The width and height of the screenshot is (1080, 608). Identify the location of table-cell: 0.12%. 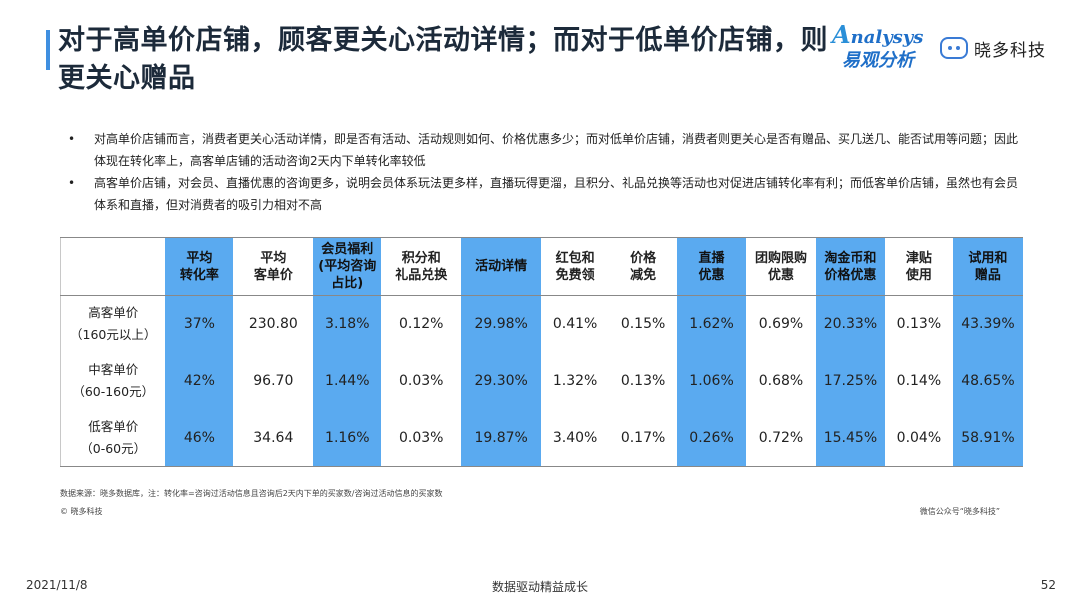
(421, 324).